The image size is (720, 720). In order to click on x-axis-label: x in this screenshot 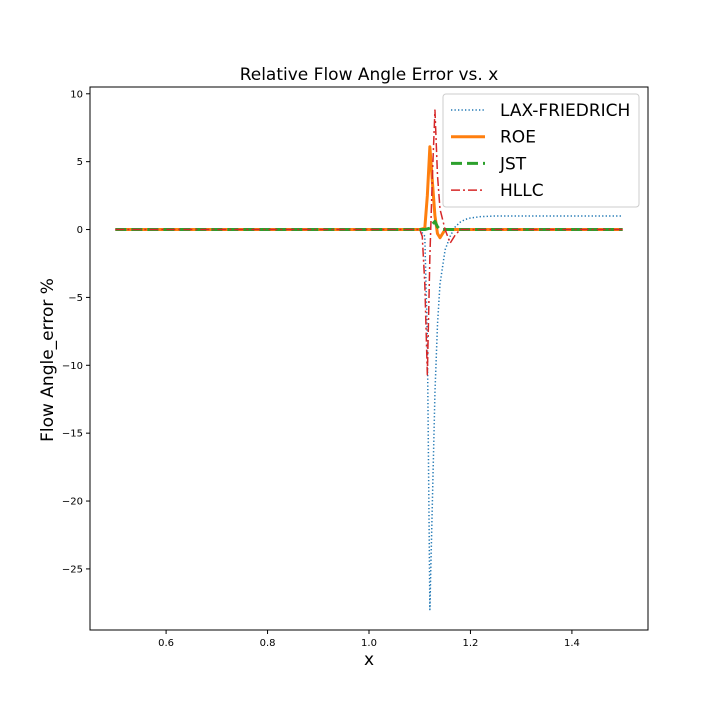, I will do `click(369, 660)`.